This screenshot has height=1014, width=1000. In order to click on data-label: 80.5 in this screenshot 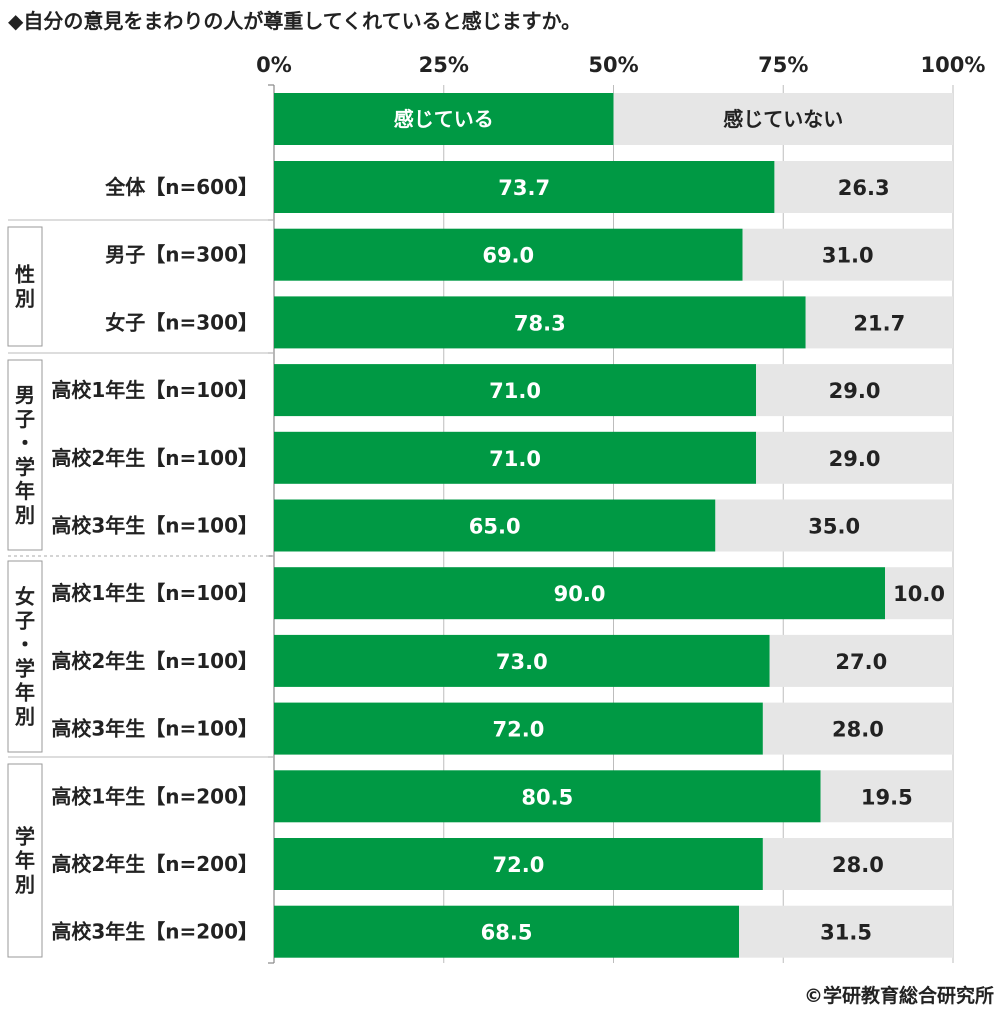, I will do `click(547, 797)`.